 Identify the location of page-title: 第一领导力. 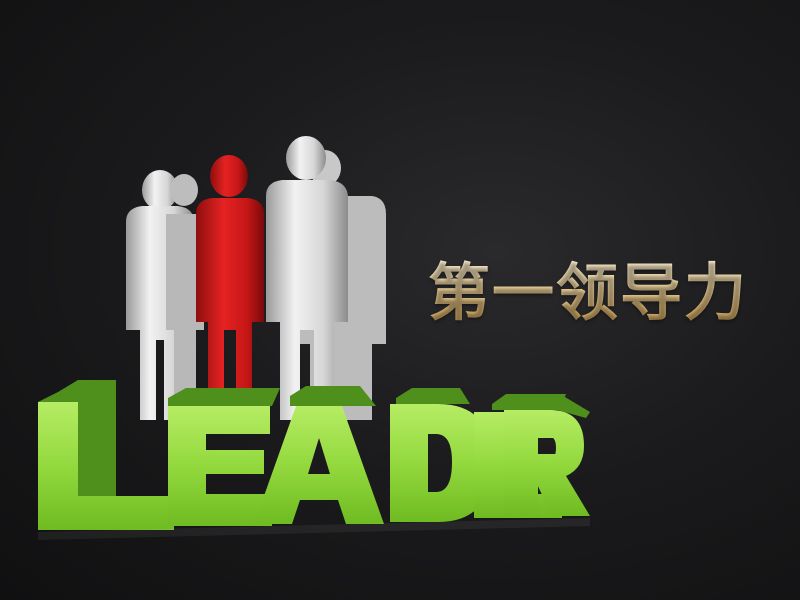
(588, 293).